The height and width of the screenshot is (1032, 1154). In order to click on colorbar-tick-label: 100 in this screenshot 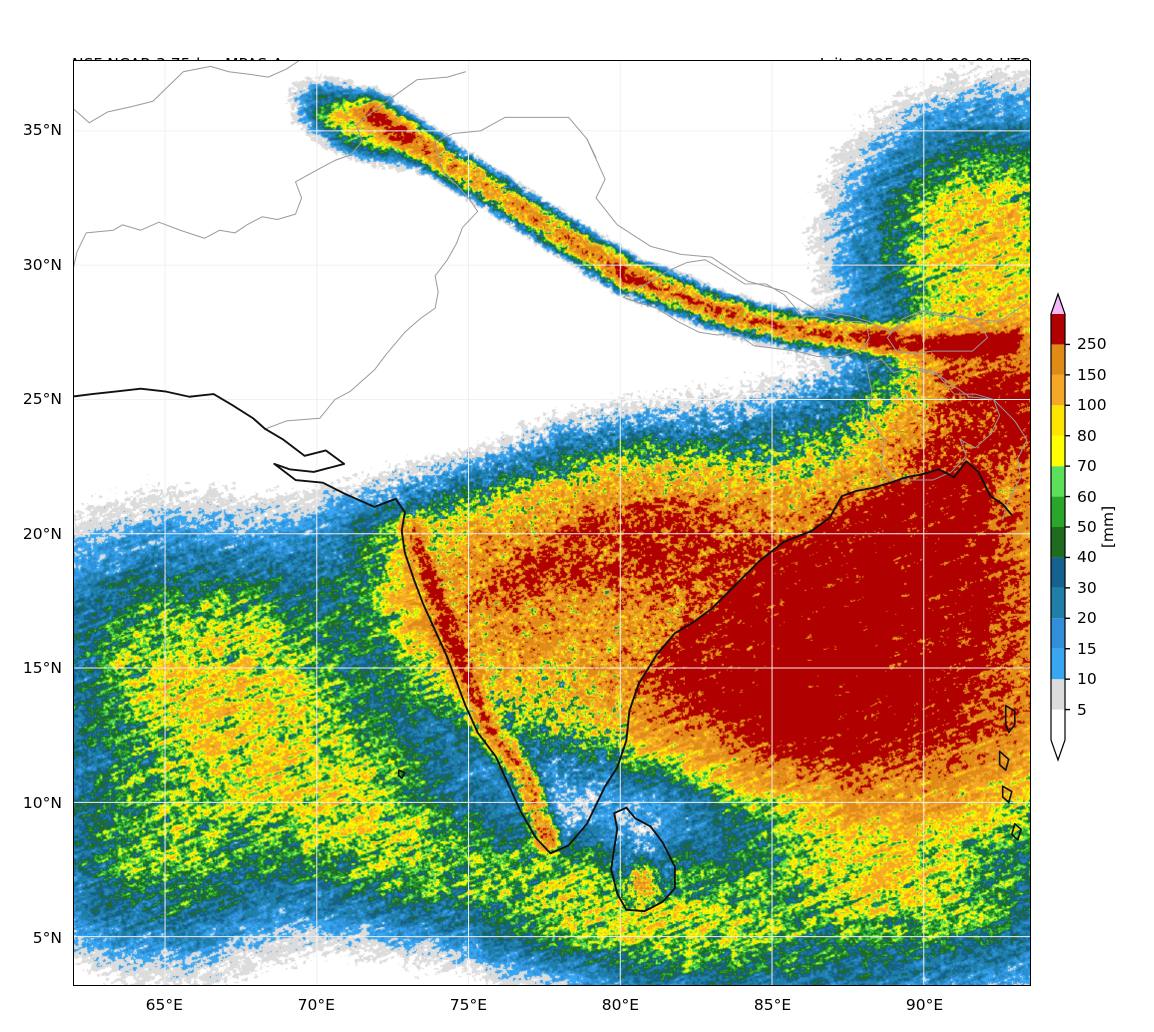, I will do `click(1092, 405)`.